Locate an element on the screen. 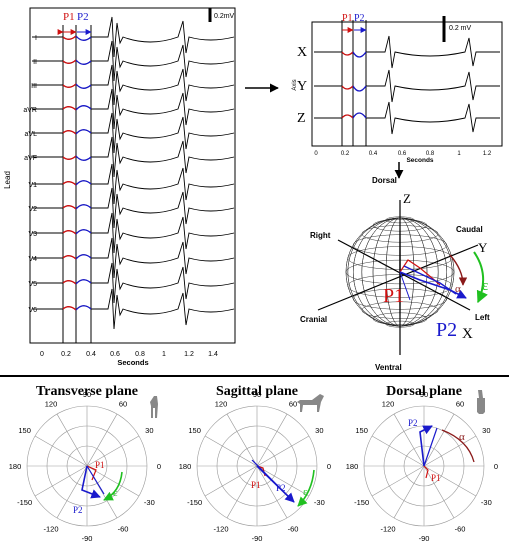 Image resolution: width=509 pixels, height=550 pixels. p1-vector-label: P1 is located at coordinates (393, 296).